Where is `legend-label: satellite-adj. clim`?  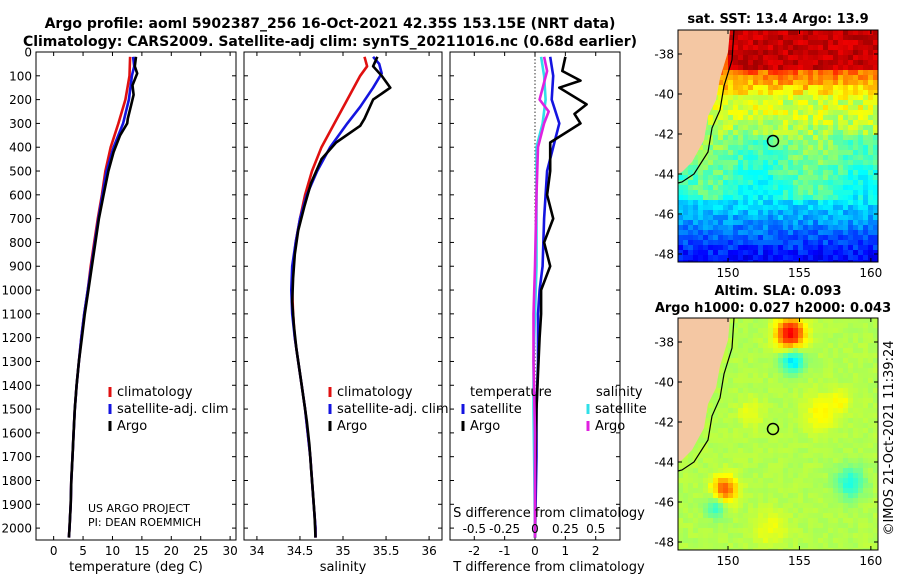 legend-label: satellite-adj. clim is located at coordinates (393, 409).